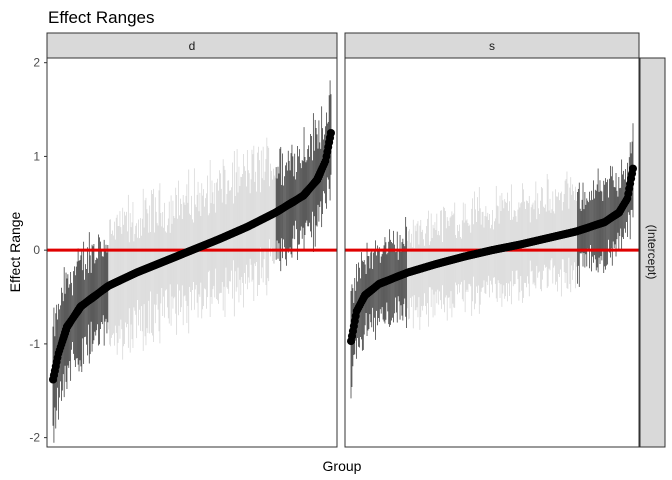  I want to click on y-tick-label: 2, so click(36, 63).